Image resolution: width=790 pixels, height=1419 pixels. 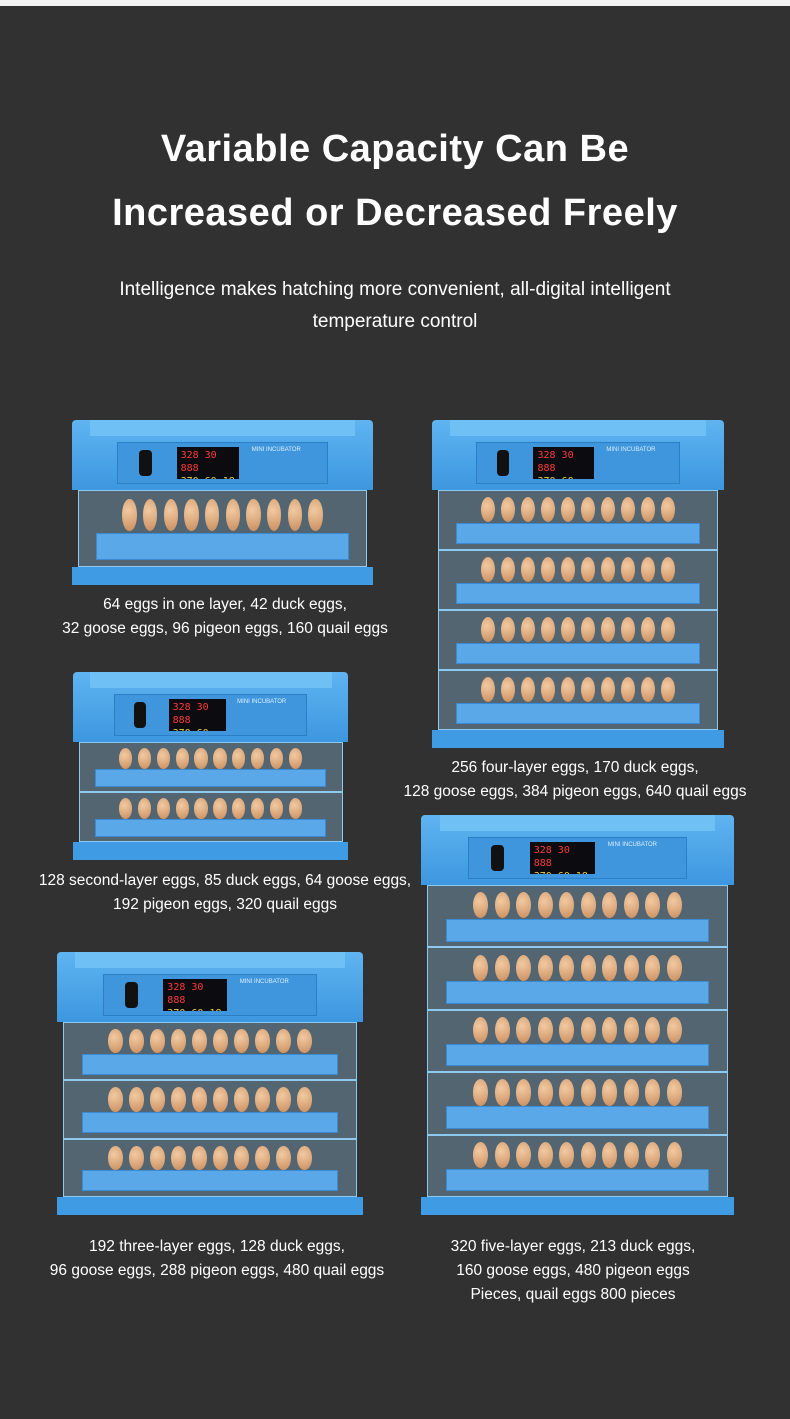 What do you see at coordinates (395, 149) in the screenshot?
I see `page-title-line1: Variable Capacity Can Be` at bounding box center [395, 149].